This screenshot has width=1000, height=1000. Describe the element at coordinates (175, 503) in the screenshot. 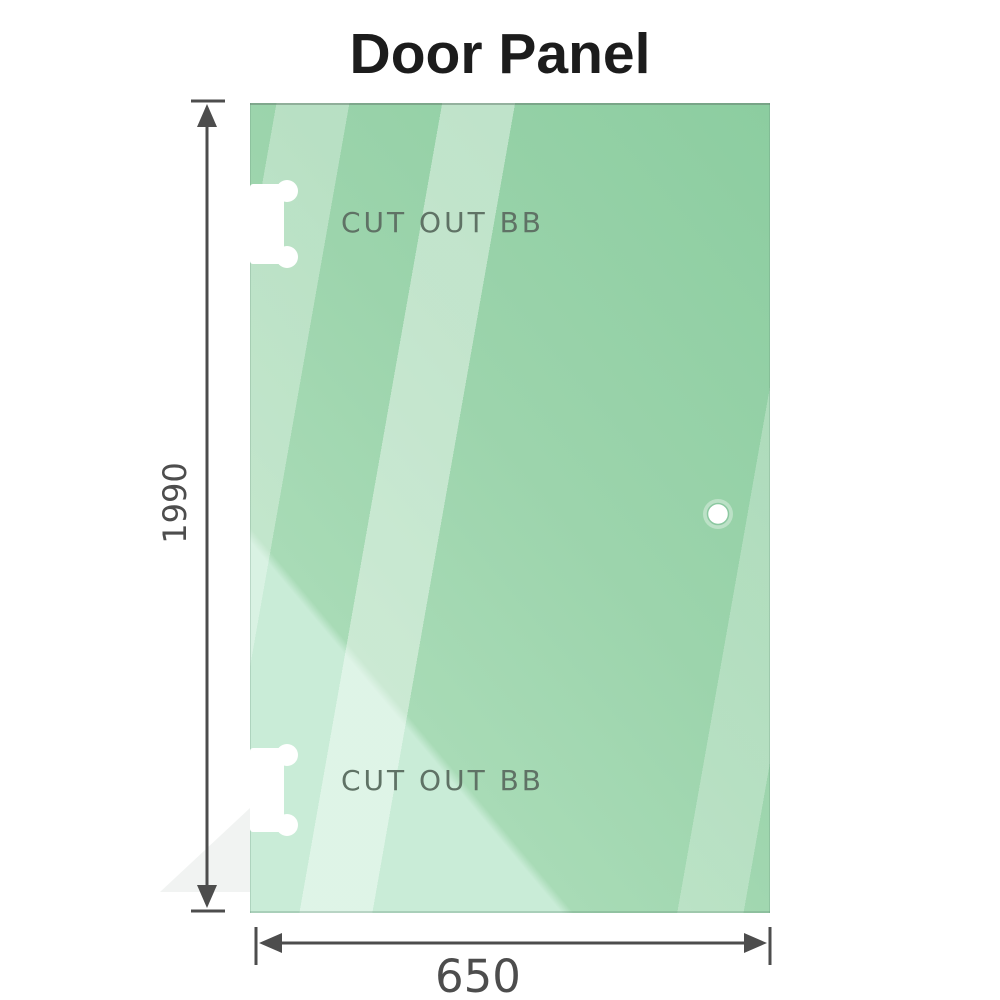

I see `height-dimension-label: 1990` at that location.